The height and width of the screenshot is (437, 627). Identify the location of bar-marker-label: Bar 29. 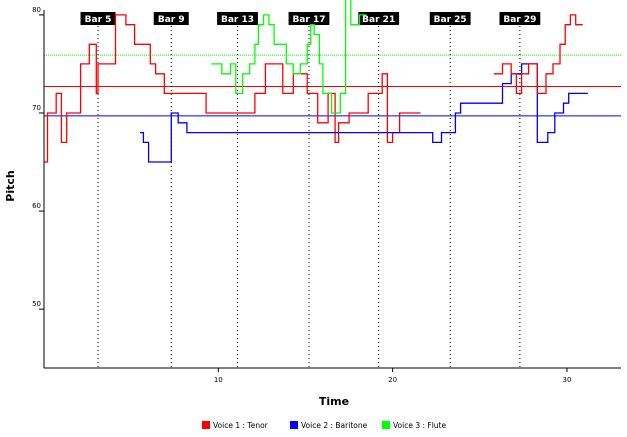
(519, 20).